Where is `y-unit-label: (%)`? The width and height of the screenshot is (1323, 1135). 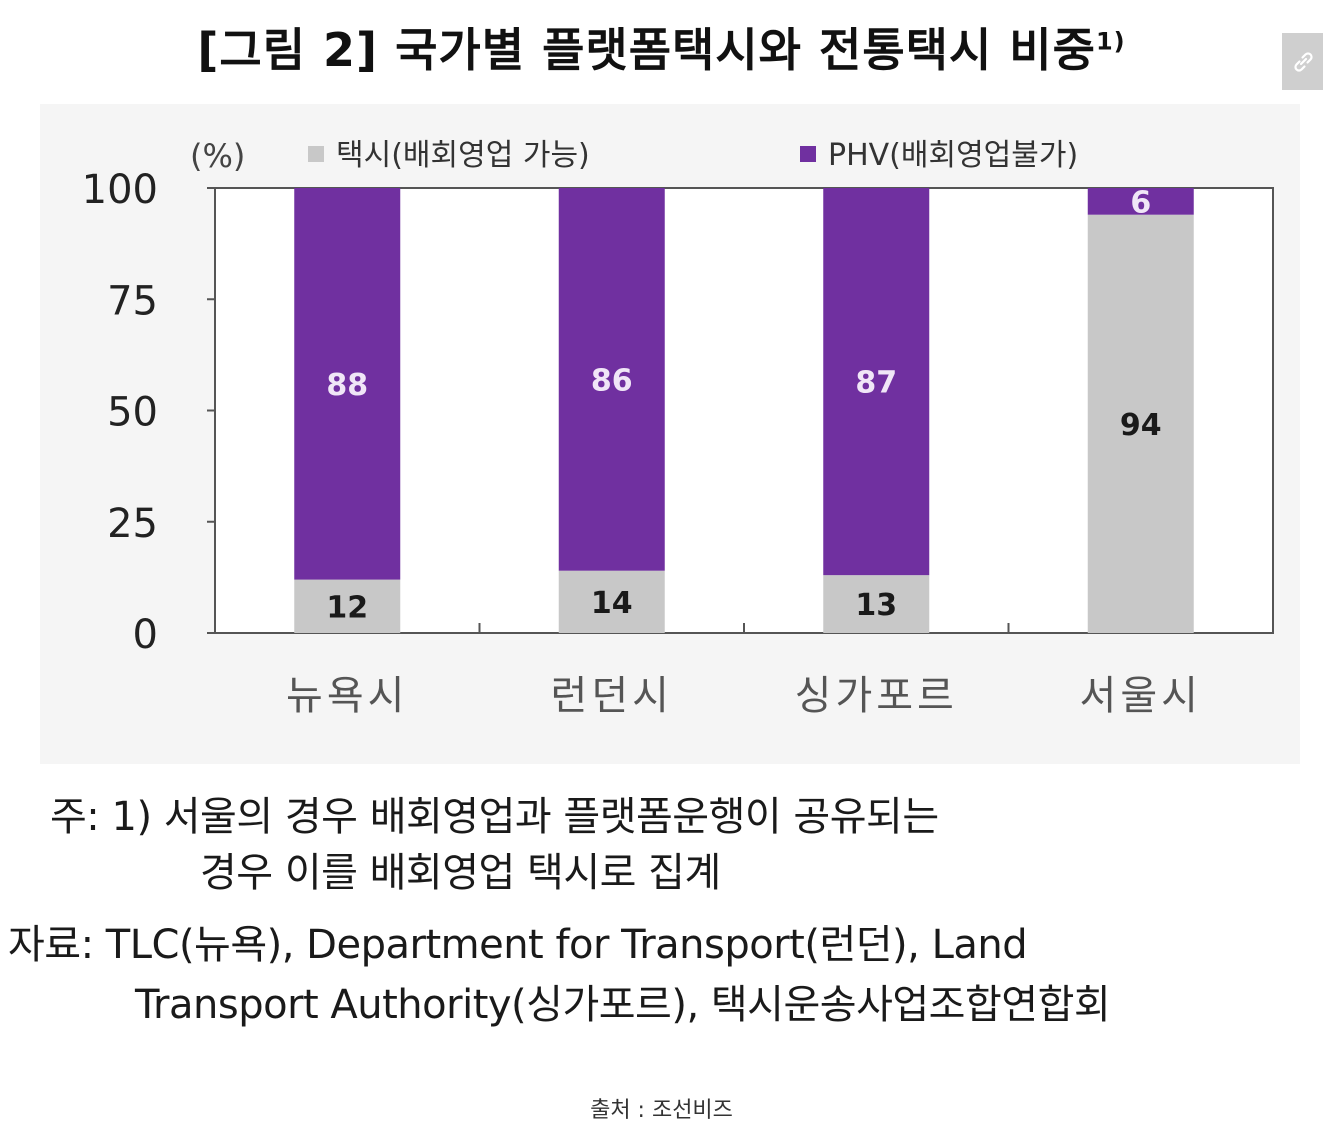 y-unit-label: (%) is located at coordinates (217, 156).